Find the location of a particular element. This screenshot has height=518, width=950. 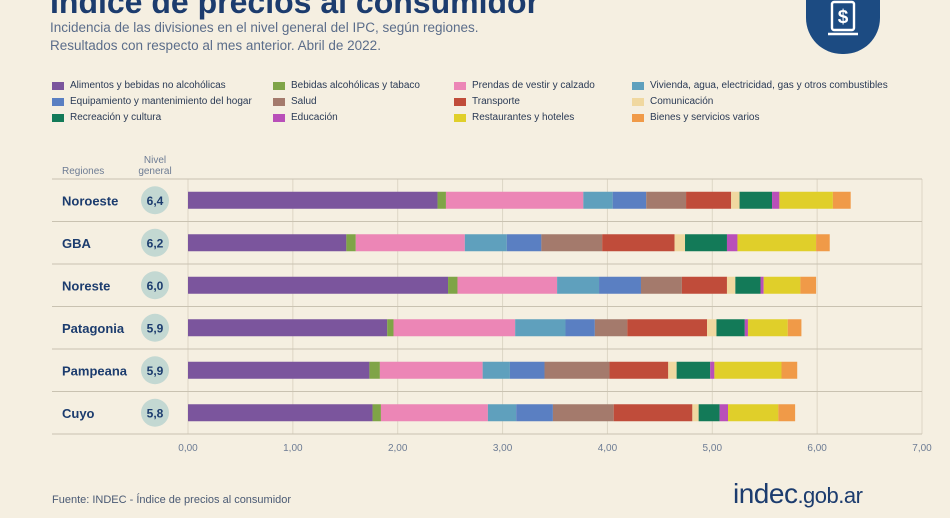

x-tick-label: 4,00 is located at coordinates (608, 448).